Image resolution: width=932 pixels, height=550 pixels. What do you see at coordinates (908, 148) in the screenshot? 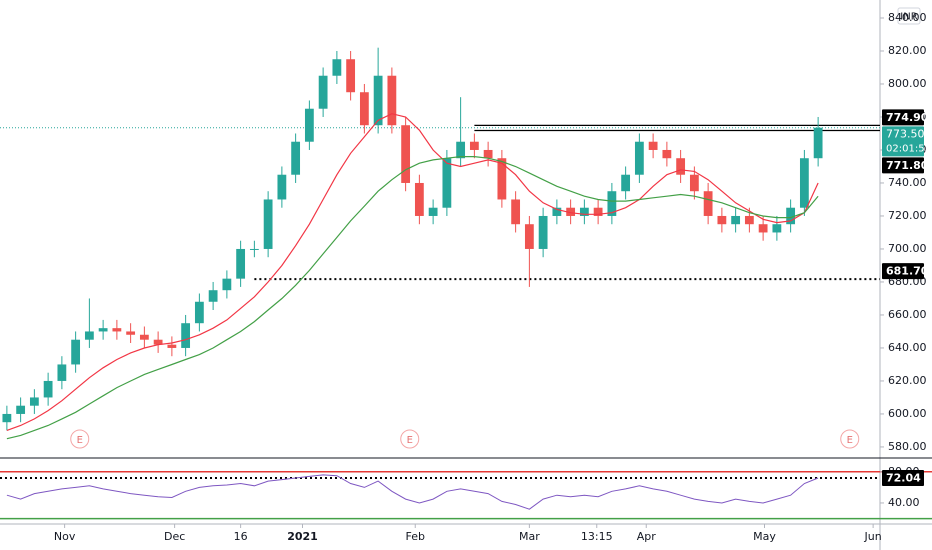
I see `countdown-label: 02:01:53` at bounding box center [908, 148].